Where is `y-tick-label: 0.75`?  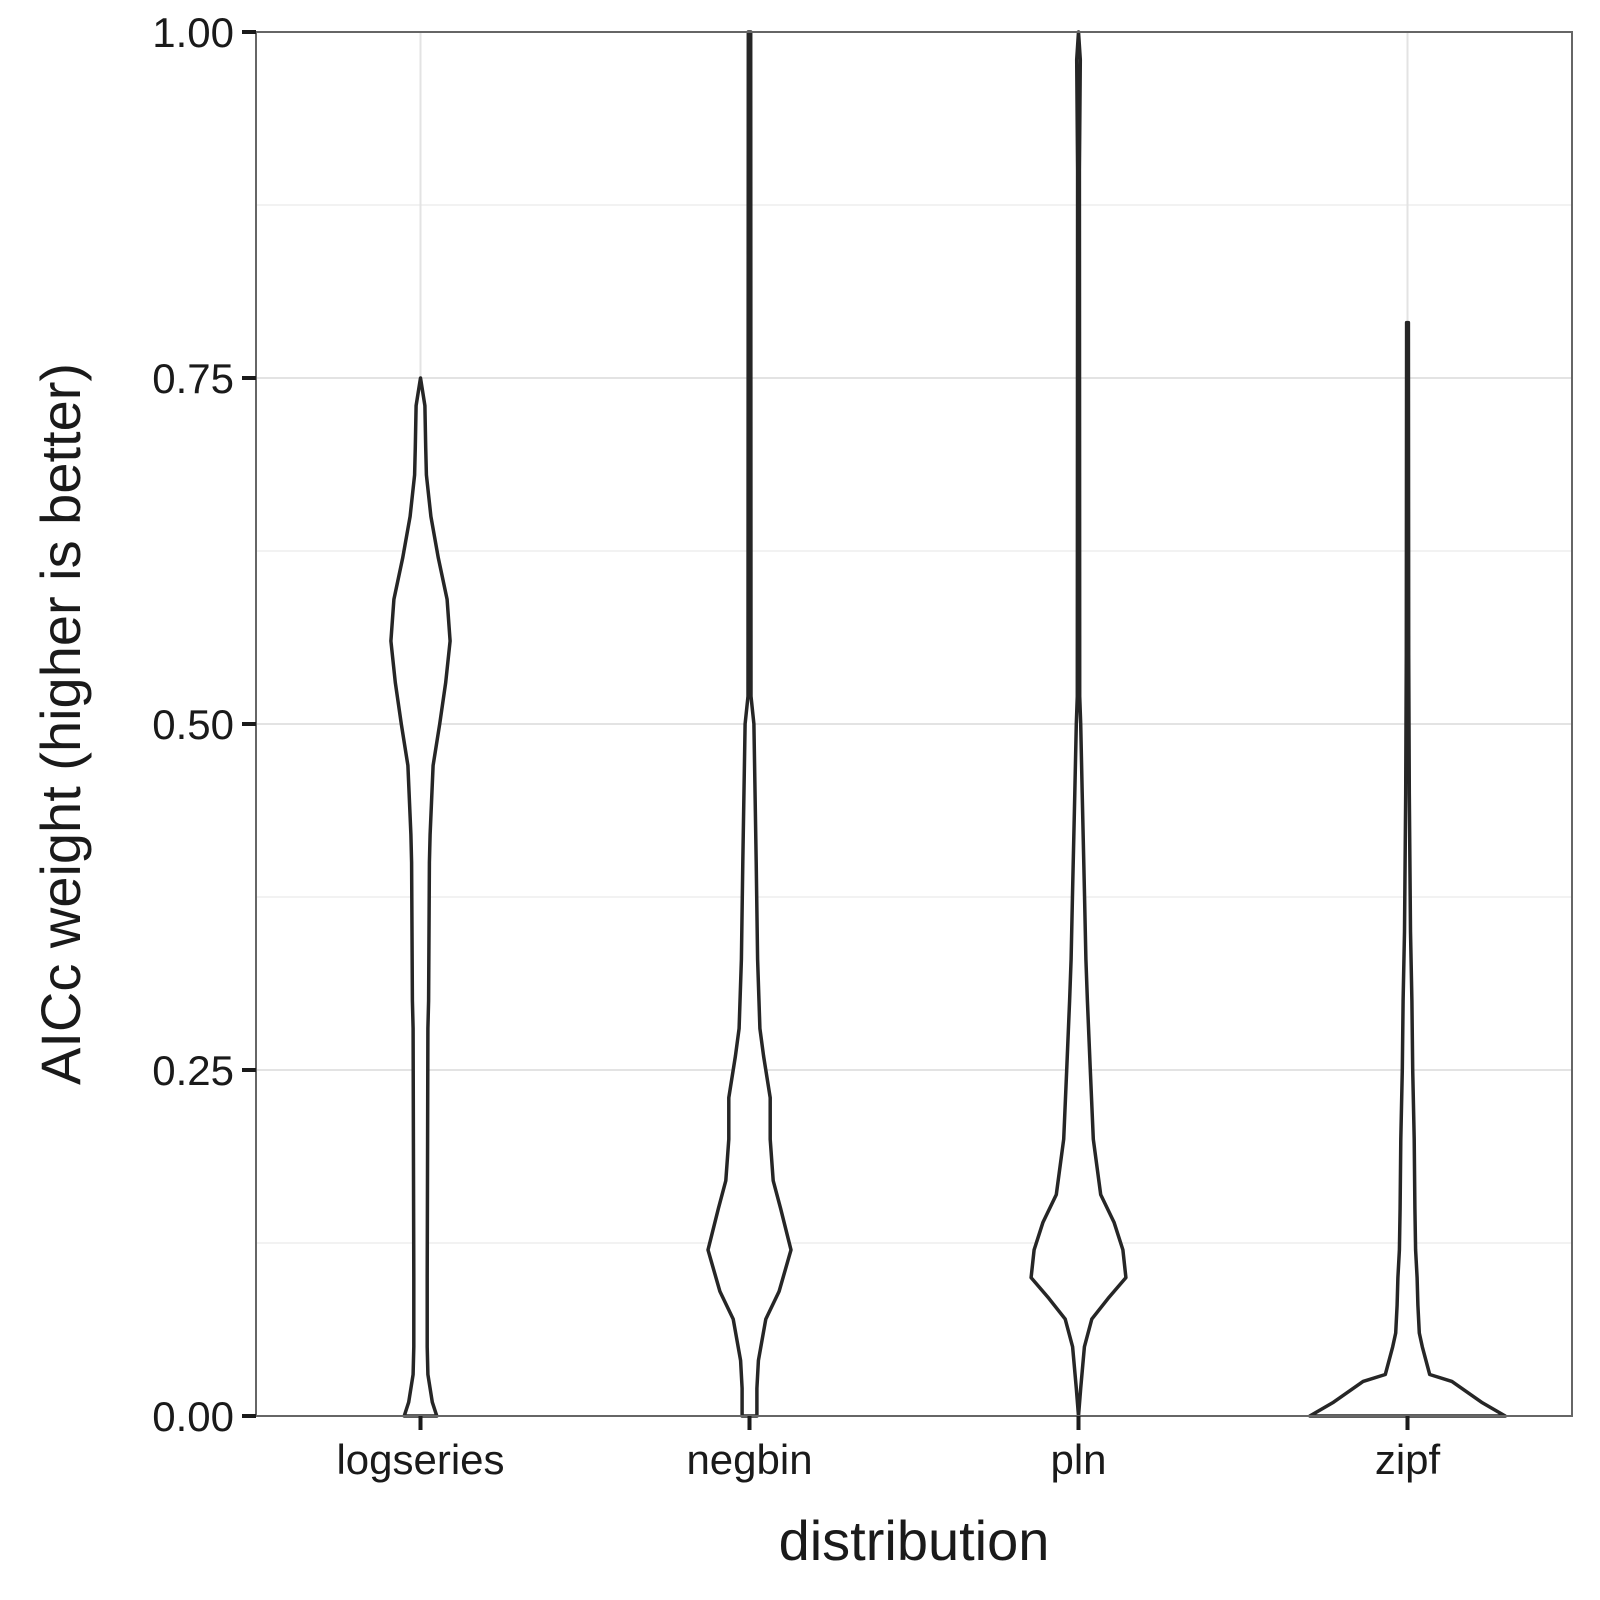
y-tick-label: 0.75 is located at coordinates (193, 378).